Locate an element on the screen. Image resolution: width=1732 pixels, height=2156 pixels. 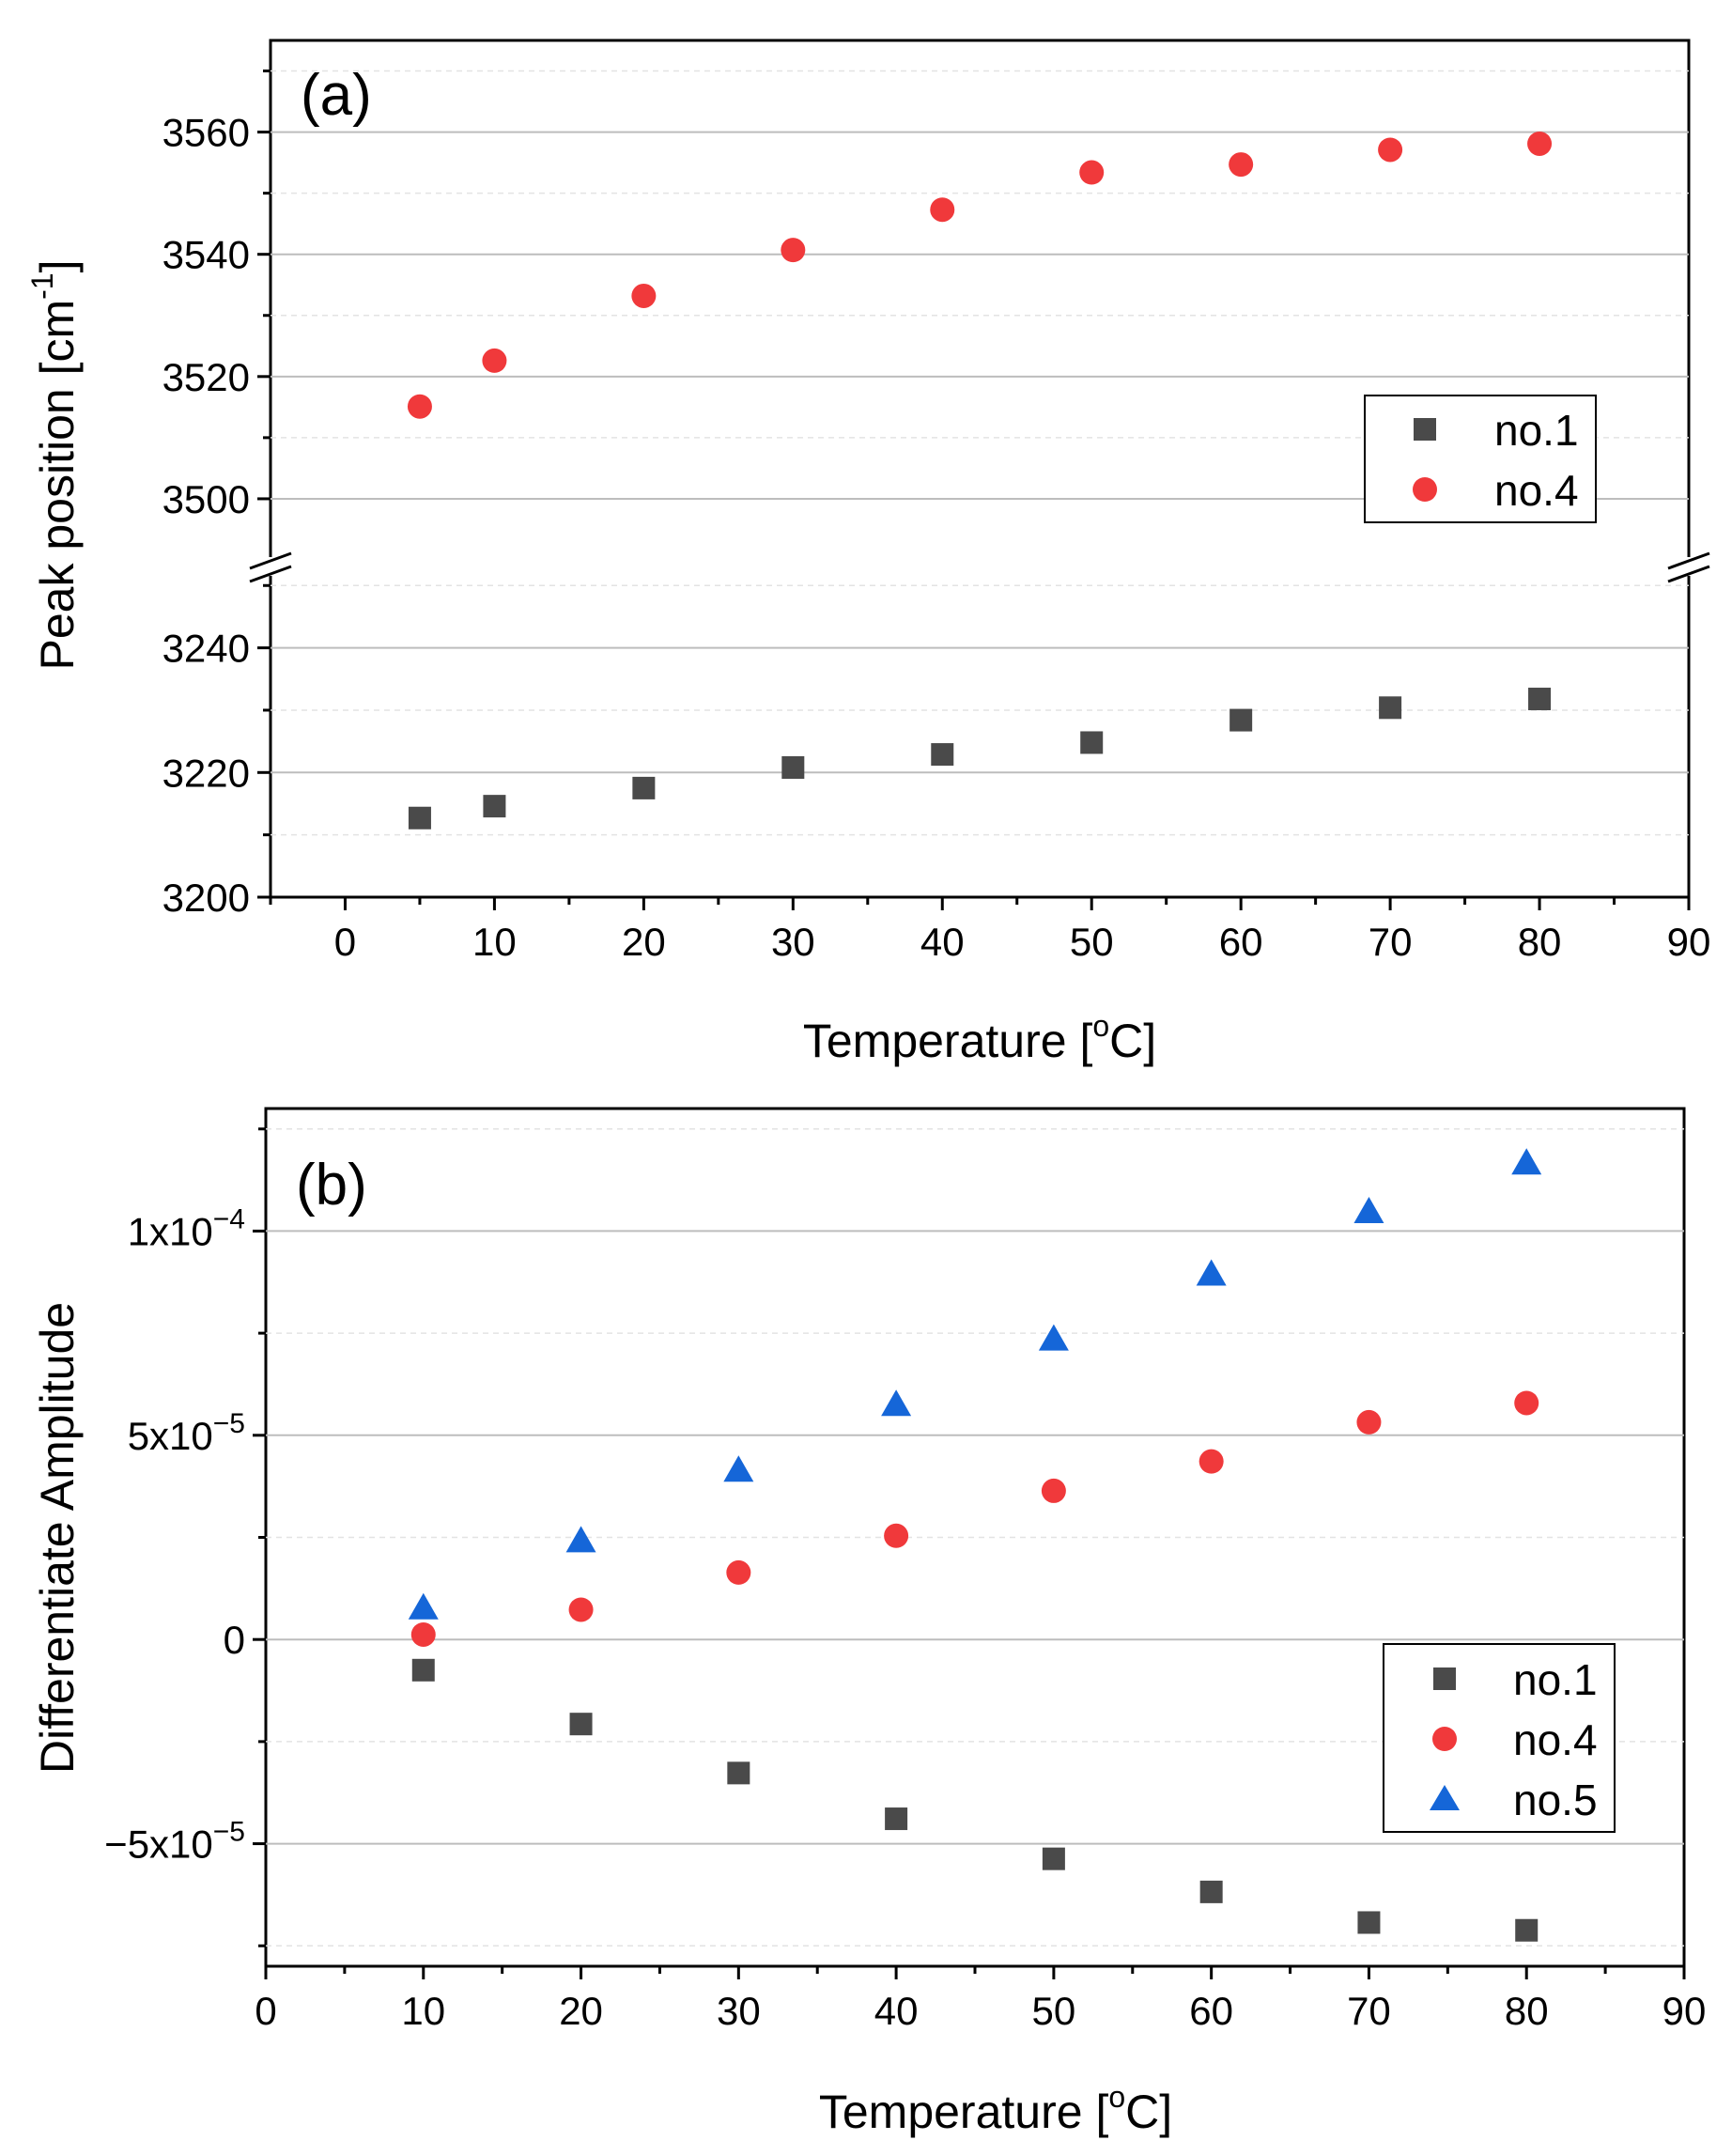
y-tick-label: 1x10⁻⁴ is located at coordinates (186, 1228).